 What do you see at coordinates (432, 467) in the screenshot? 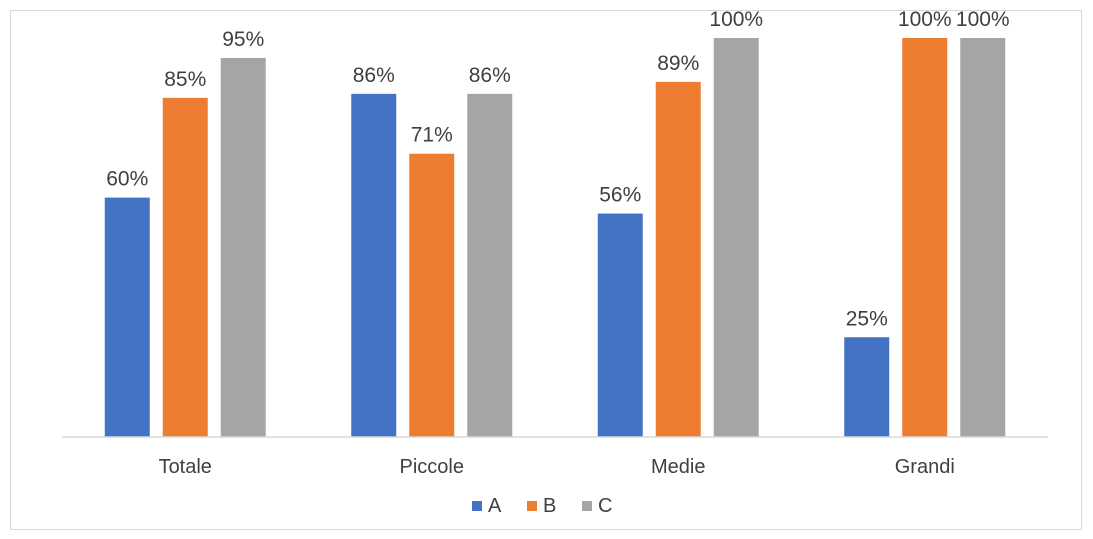
I see `category-label-piccole: Piccole` at bounding box center [432, 467].